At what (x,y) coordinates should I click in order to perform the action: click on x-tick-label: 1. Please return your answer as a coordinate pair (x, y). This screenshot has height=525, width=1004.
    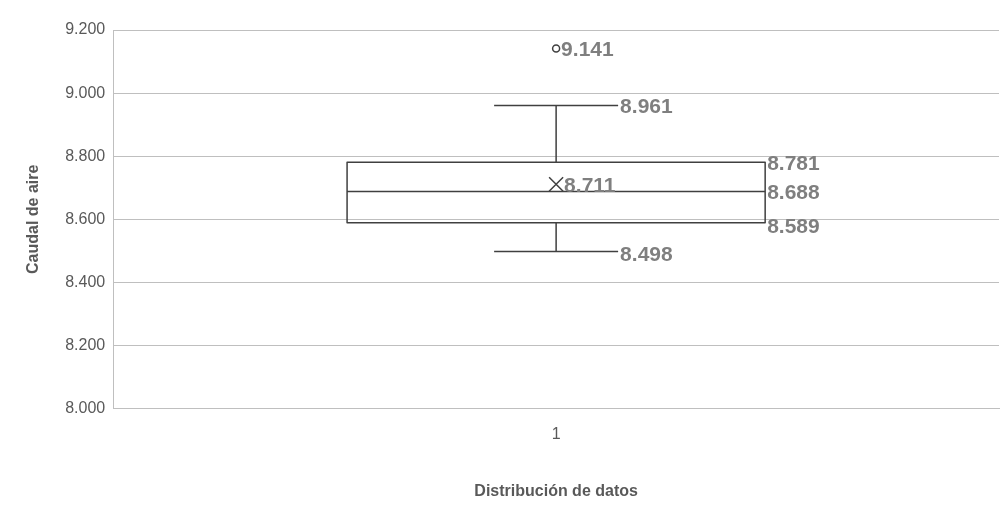
    Looking at the image, I should click on (556, 433).